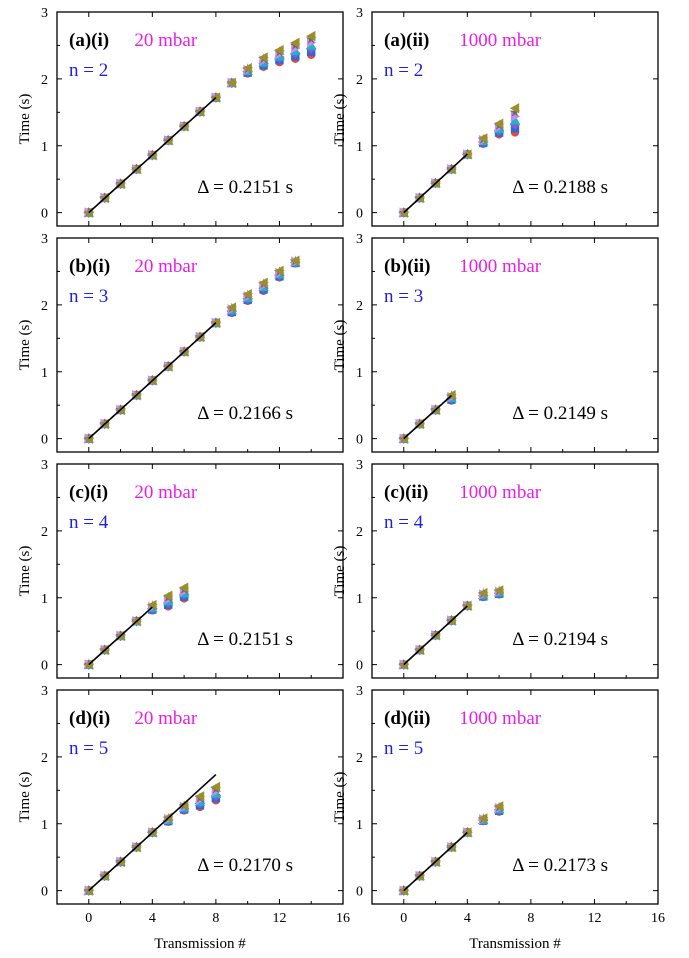  What do you see at coordinates (560, 413) in the screenshot?
I see `delta-label: Δ = 0.2149 s` at bounding box center [560, 413].